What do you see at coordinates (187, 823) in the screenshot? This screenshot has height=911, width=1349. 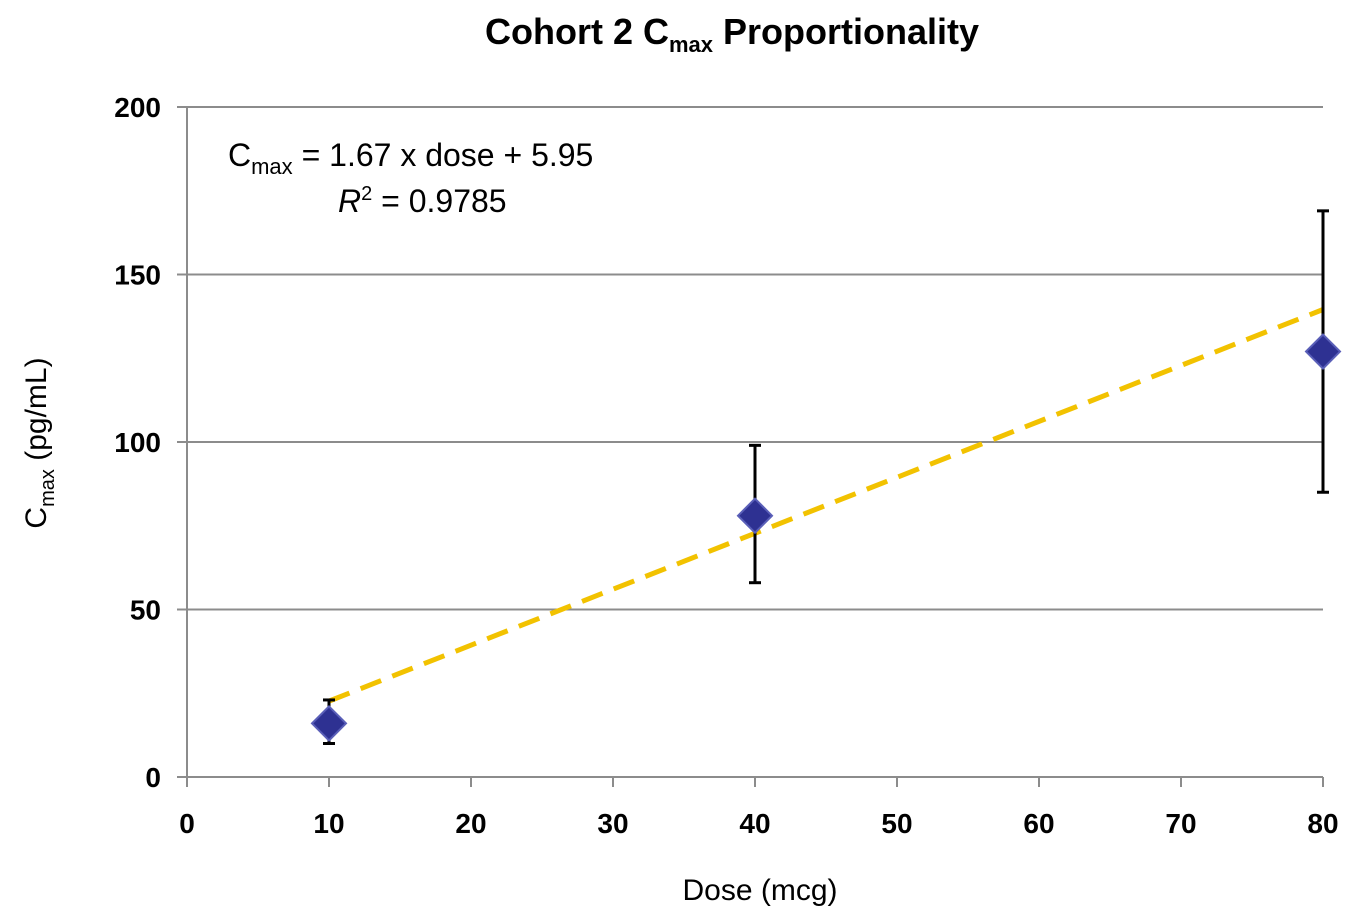 I see `x-tick-label-0: 0` at bounding box center [187, 823].